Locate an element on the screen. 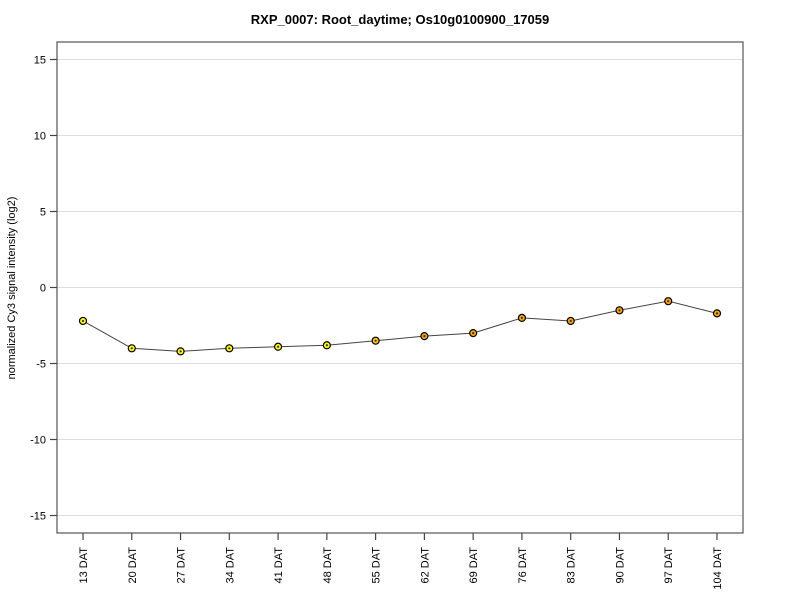  y-tick-label: 0 is located at coordinates (43, 289).